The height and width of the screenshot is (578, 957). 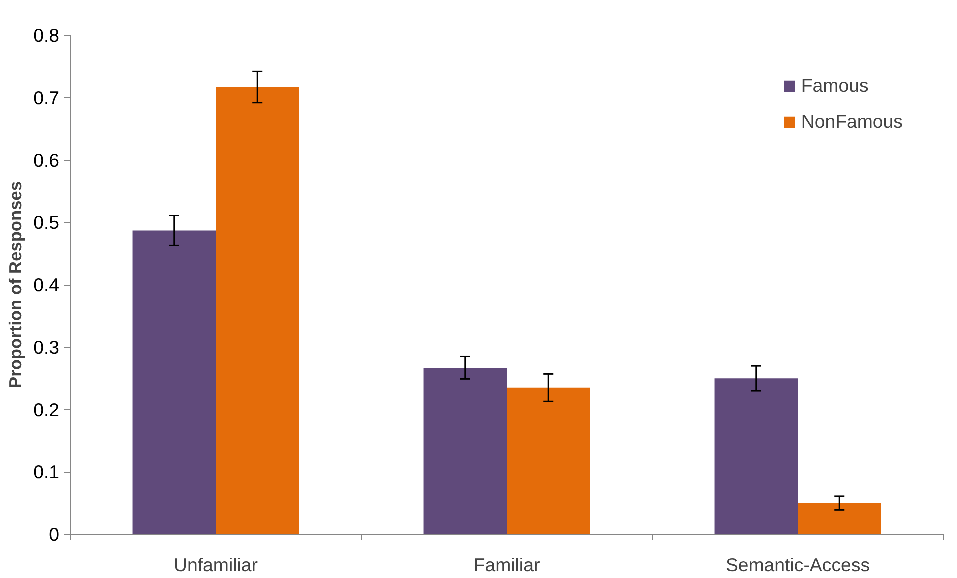 What do you see at coordinates (47, 35) in the screenshot?
I see `y-tick-label: 0.8` at bounding box center [47, 35].